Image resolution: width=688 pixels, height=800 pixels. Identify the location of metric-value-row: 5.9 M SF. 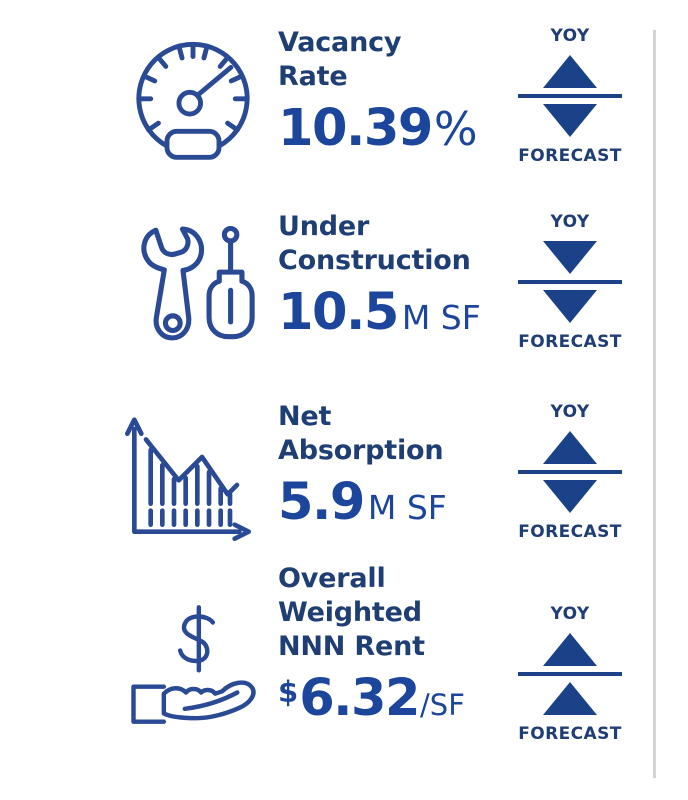
(395, 503).